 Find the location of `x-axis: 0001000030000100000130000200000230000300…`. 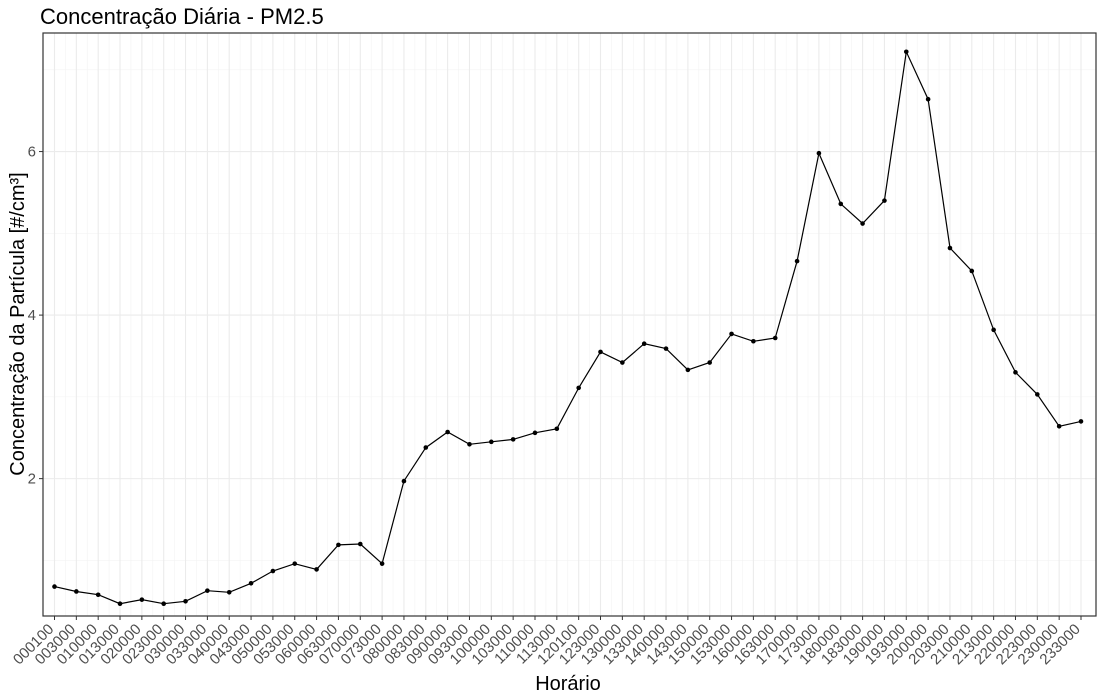

x-axis: 0001000030000100000130000200000230000300… is located at coordinates (547, 642).